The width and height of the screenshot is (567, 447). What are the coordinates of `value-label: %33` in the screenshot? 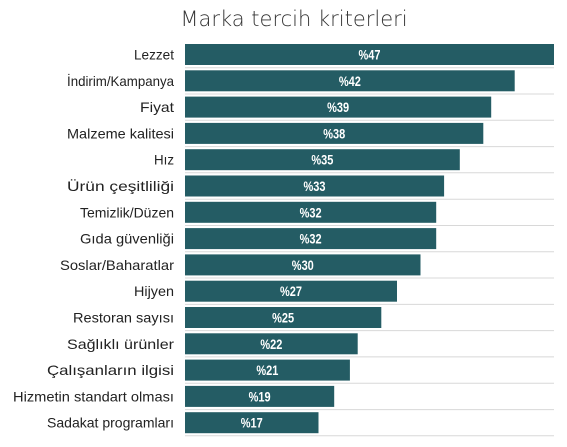 It's located at (315, 186).